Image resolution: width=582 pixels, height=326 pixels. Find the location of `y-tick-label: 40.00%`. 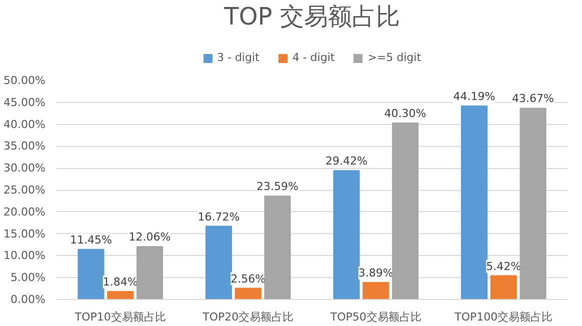

y-tick-label: 40.00% is located at coordinates (25, 124).